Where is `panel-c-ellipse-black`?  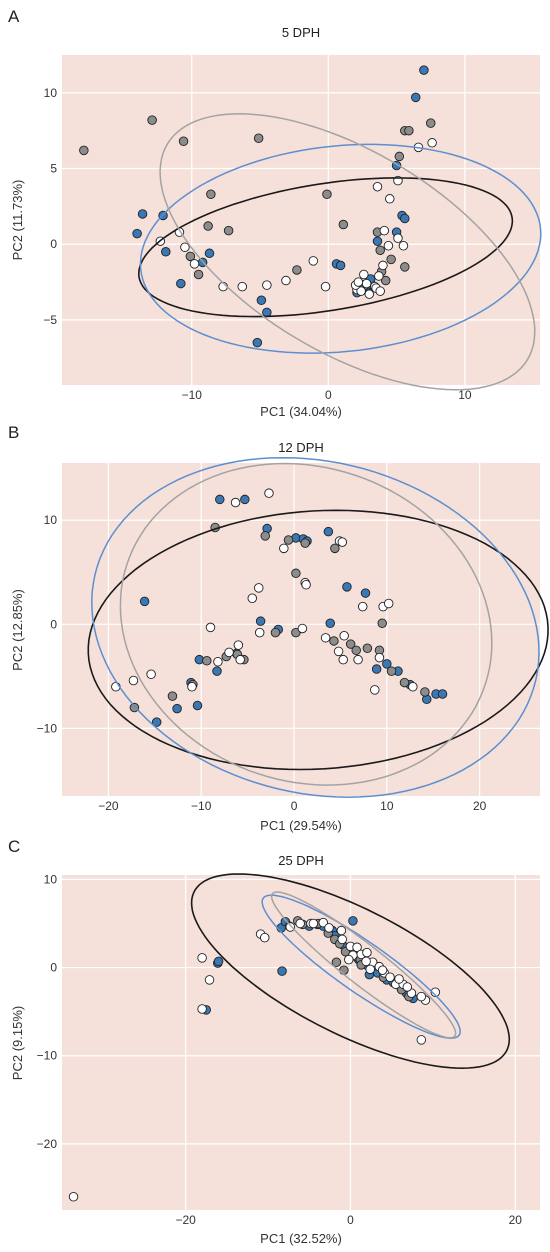
panel-c-ellipse-black is located at coordinates (350, 971).